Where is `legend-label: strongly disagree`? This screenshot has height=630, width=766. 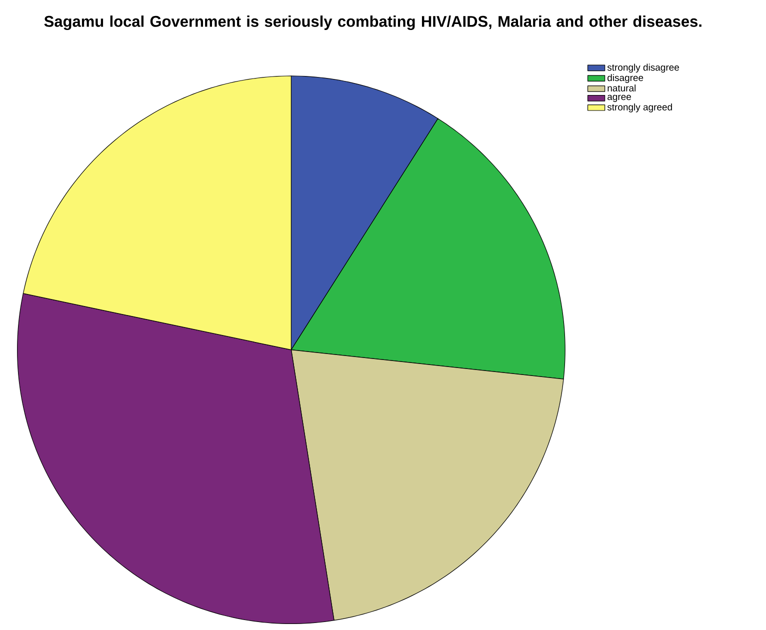 legend-label: strongly disagree is located at coordinates (643, 68).